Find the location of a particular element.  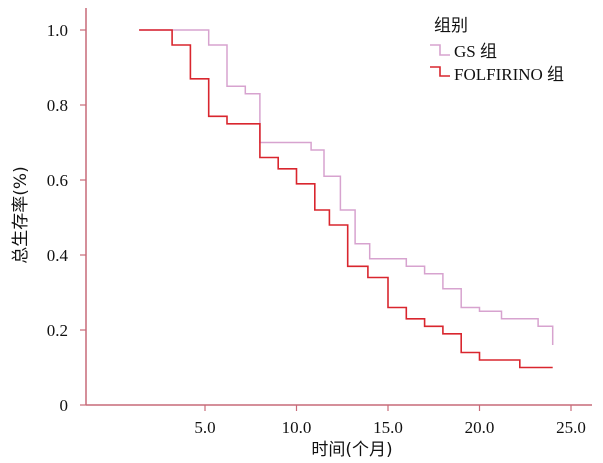

x-ticks: 5.0 10.0 15.0 20.0 25.0 is located at coordinates (390, 421).